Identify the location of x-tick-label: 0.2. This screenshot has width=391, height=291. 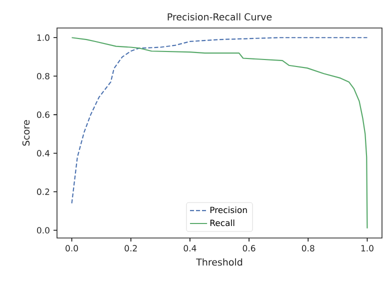
(130, 248).